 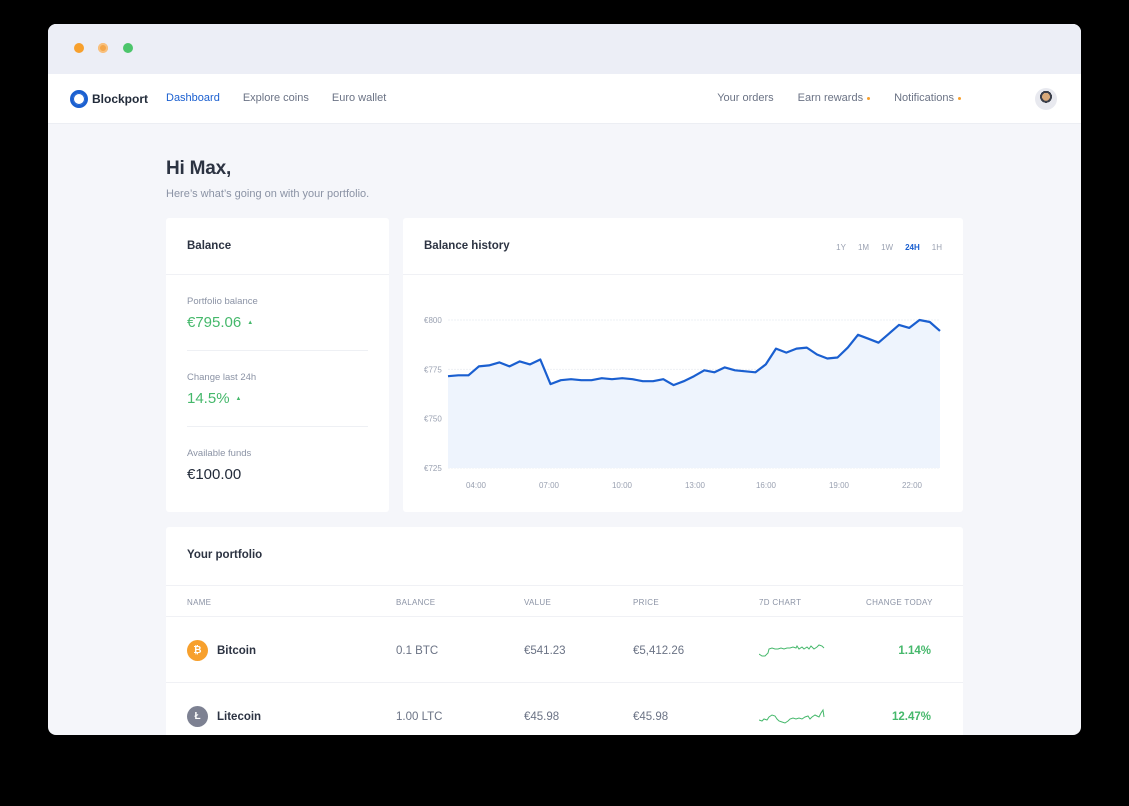 I want to click on column-header-name: NAME, so click(x=199, y=602).